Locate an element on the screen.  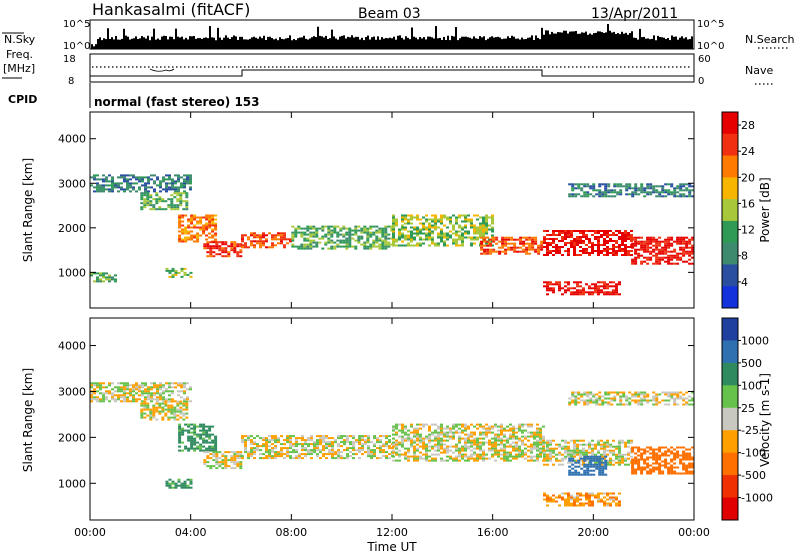
y-tick-label: 2000 is located at coordinates (72, 437).